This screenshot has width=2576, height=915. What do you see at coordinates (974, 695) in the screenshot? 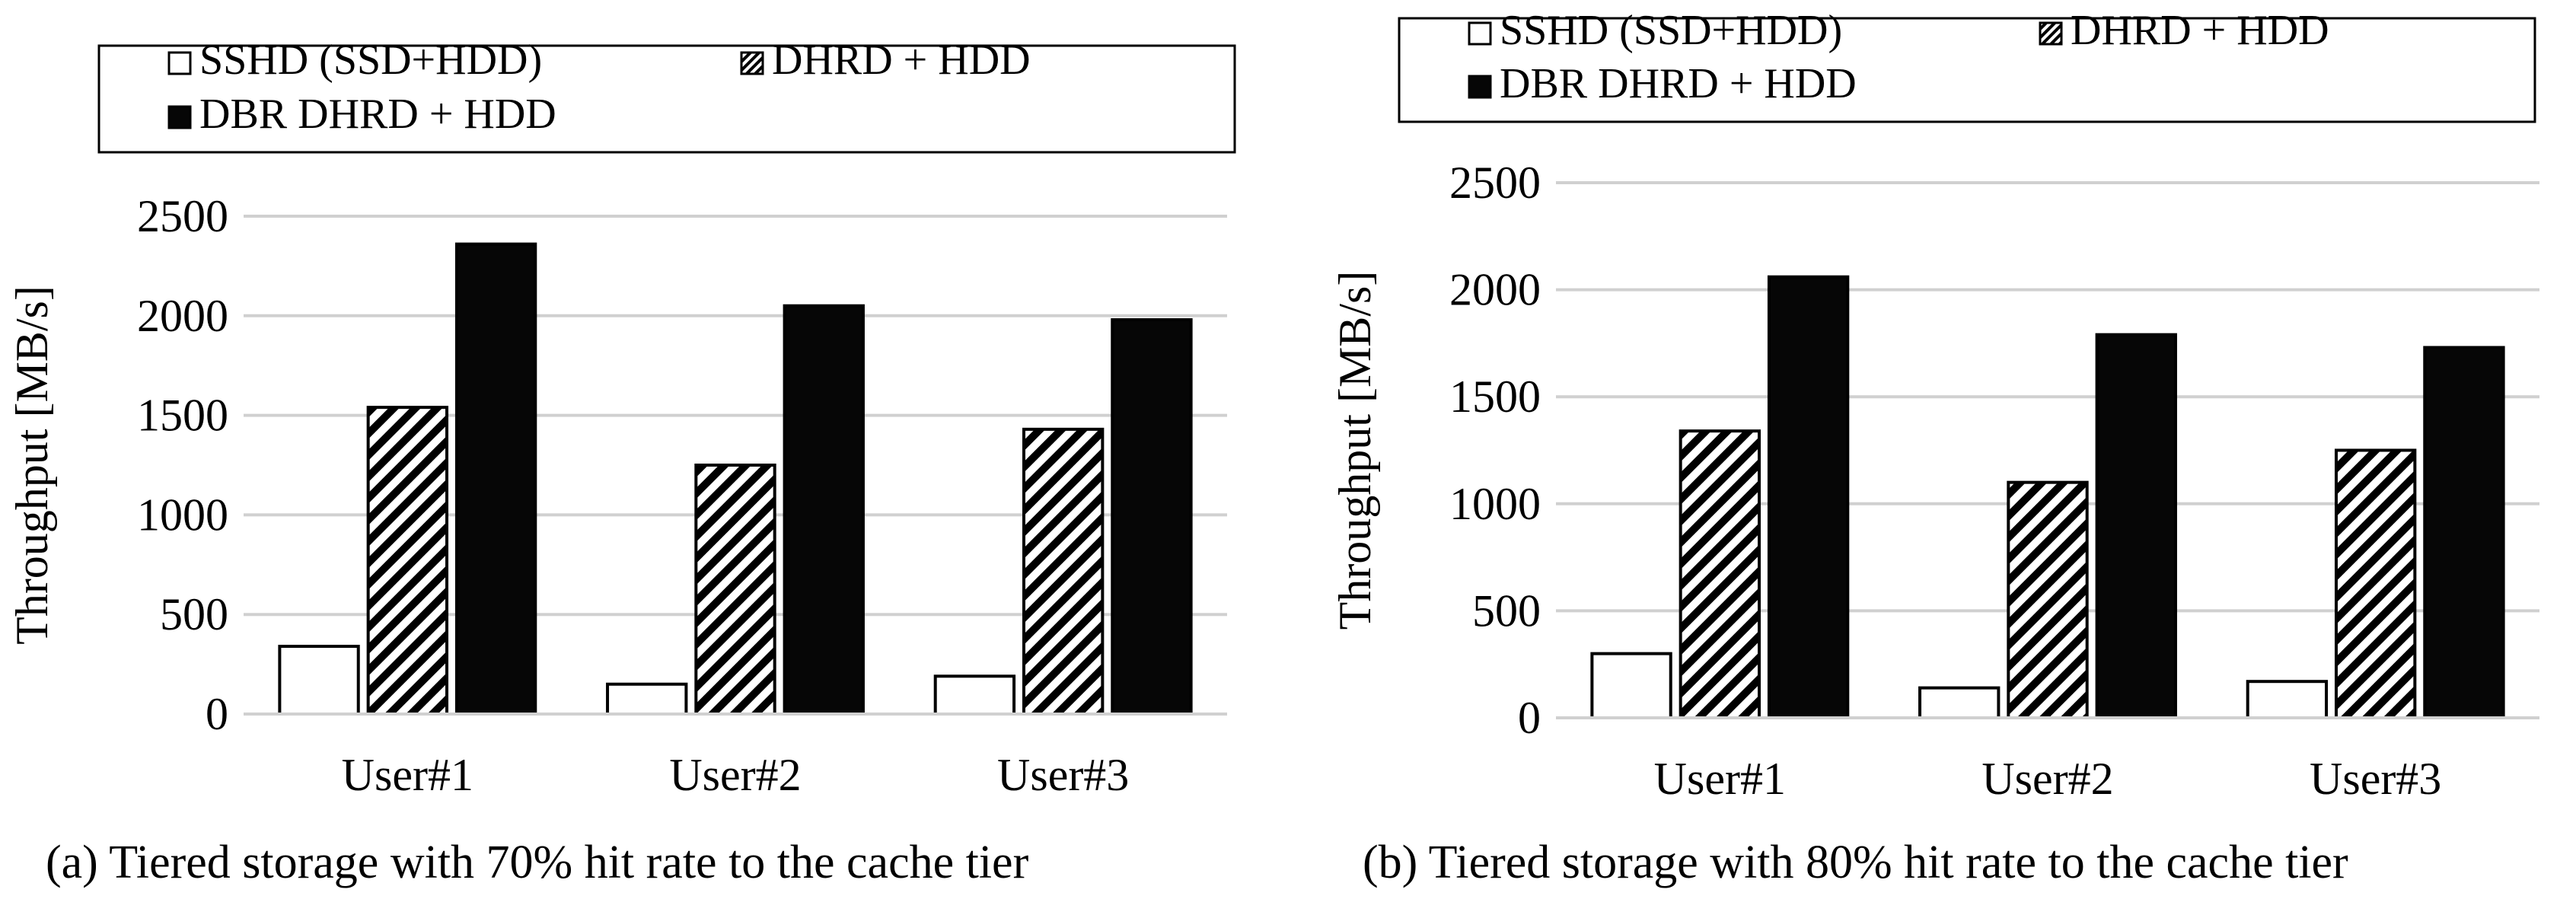
I see `bar-a-3-s1` at bounding box center [974, 695].